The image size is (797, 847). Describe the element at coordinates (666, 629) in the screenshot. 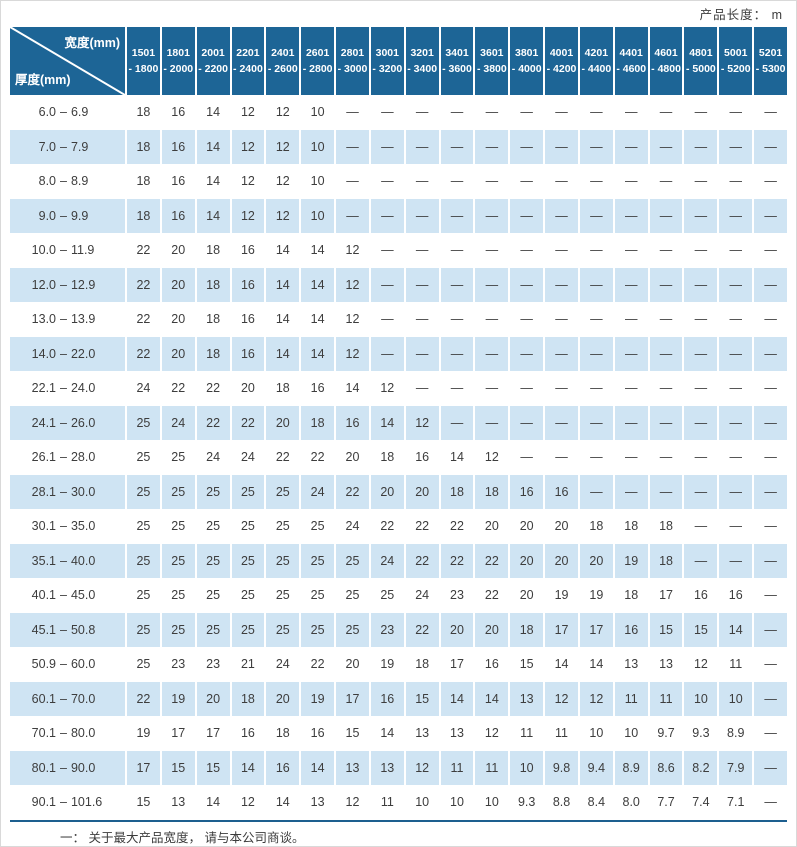

I see `table-cell: 15` at that location.